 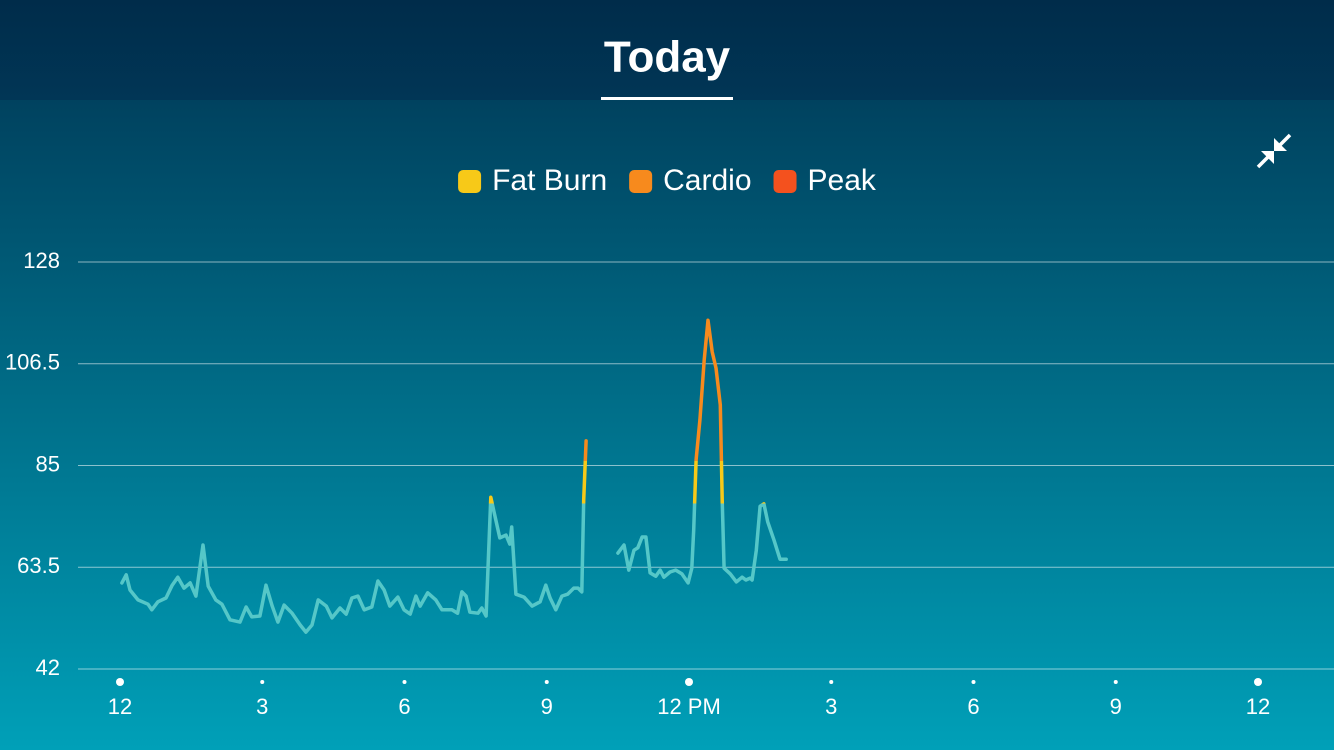 What do you see at coordinates (549, 180) in the screenshot?
I see `legend-label: Fat Burn` at bounding box center [549, 180].